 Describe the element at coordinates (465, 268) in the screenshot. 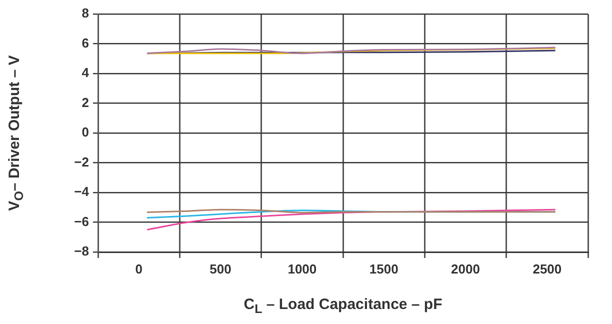

I see `x-tick-label: 2000` at that location.